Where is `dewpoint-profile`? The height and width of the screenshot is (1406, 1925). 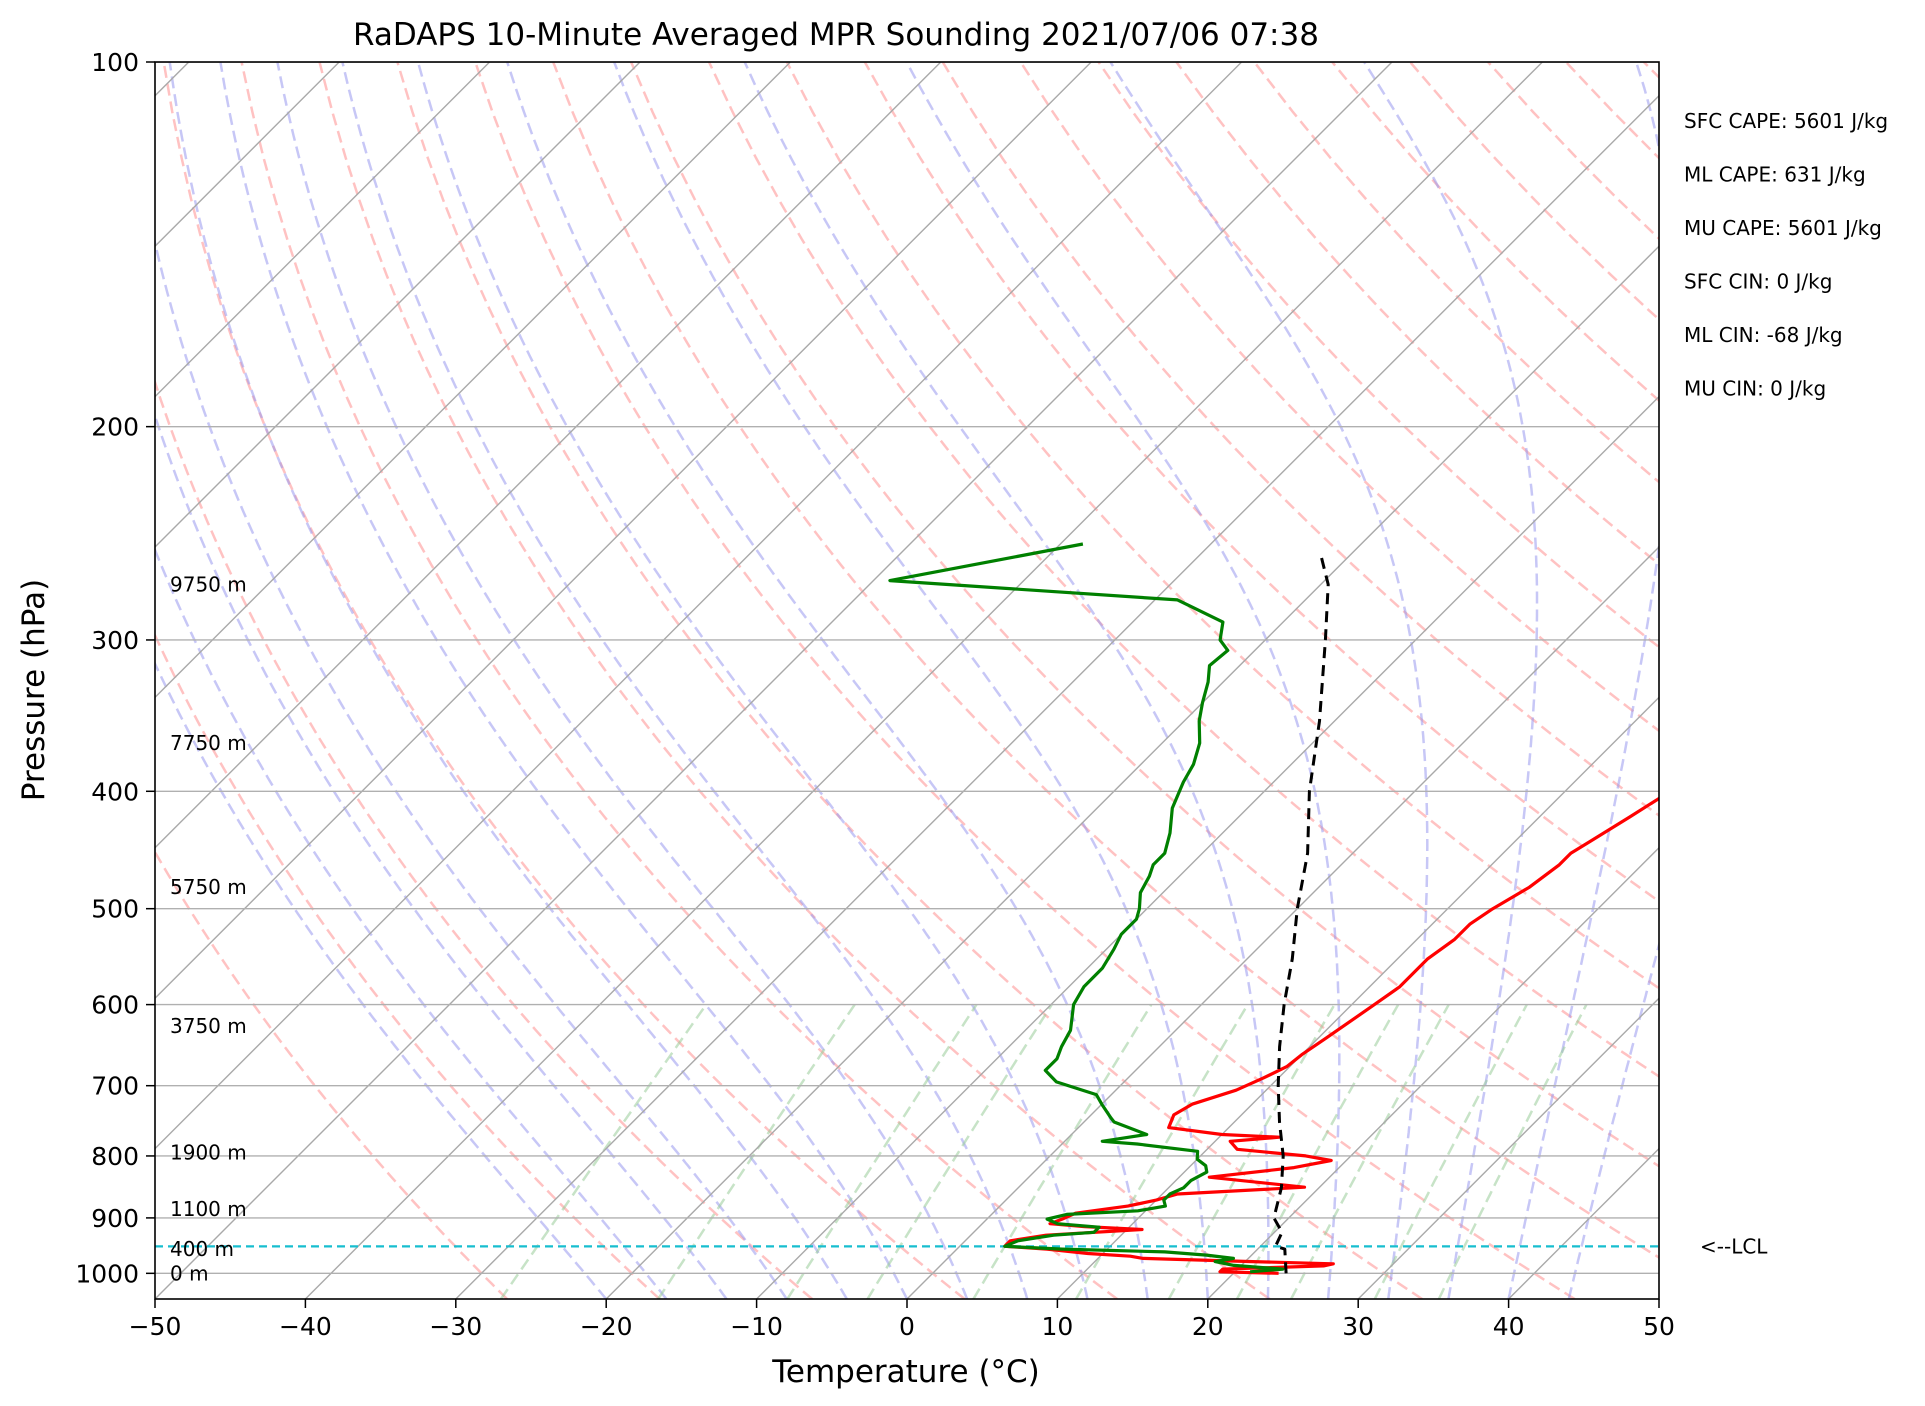
dewpoint-profile is located at coordinates (1086, 908).